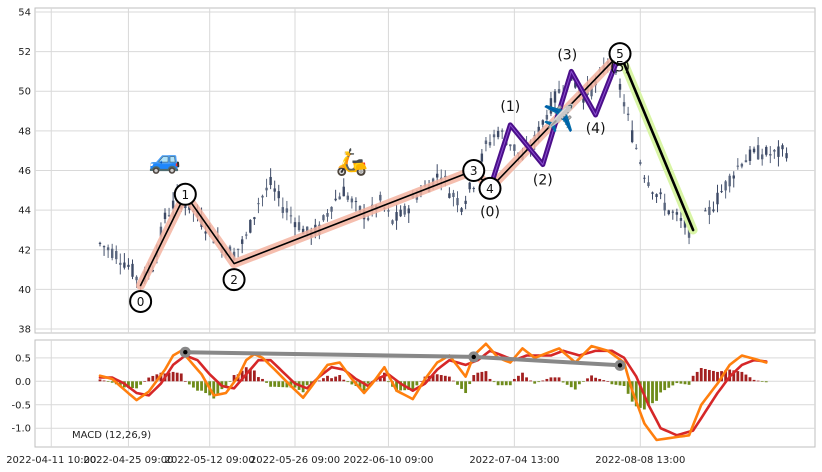 Image resolution: width=822 pixels, height=472 pixels. Describe the element at coordinates (23, 382) in the screenshot. I see `macd-ytick-label: 0.0` at that location.